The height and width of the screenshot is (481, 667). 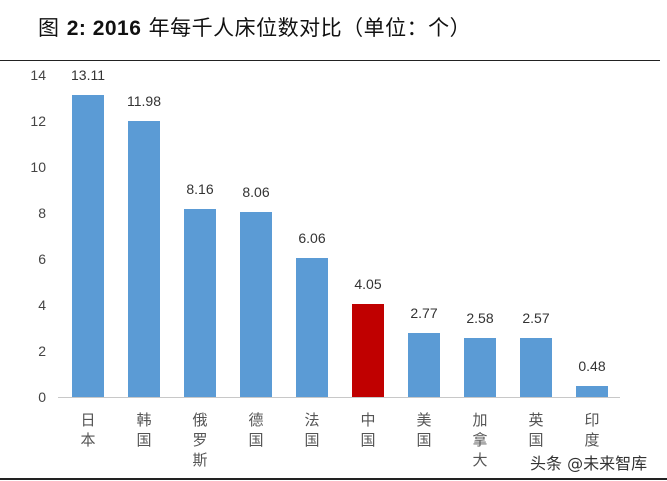 I want to click on data-label: 2.77, so click(x=424, y=313).